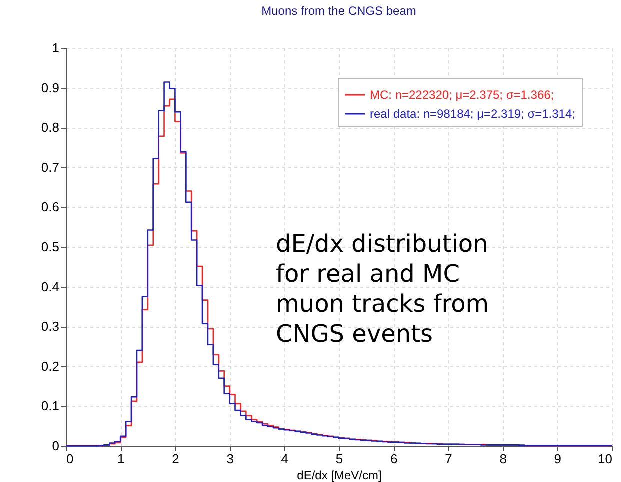 Image resolution: width=621 pixels, height=482 pixels. Describe the element at coordinates (503, 459) in the screenshot. I see `x-tick-label: 8` at that location.